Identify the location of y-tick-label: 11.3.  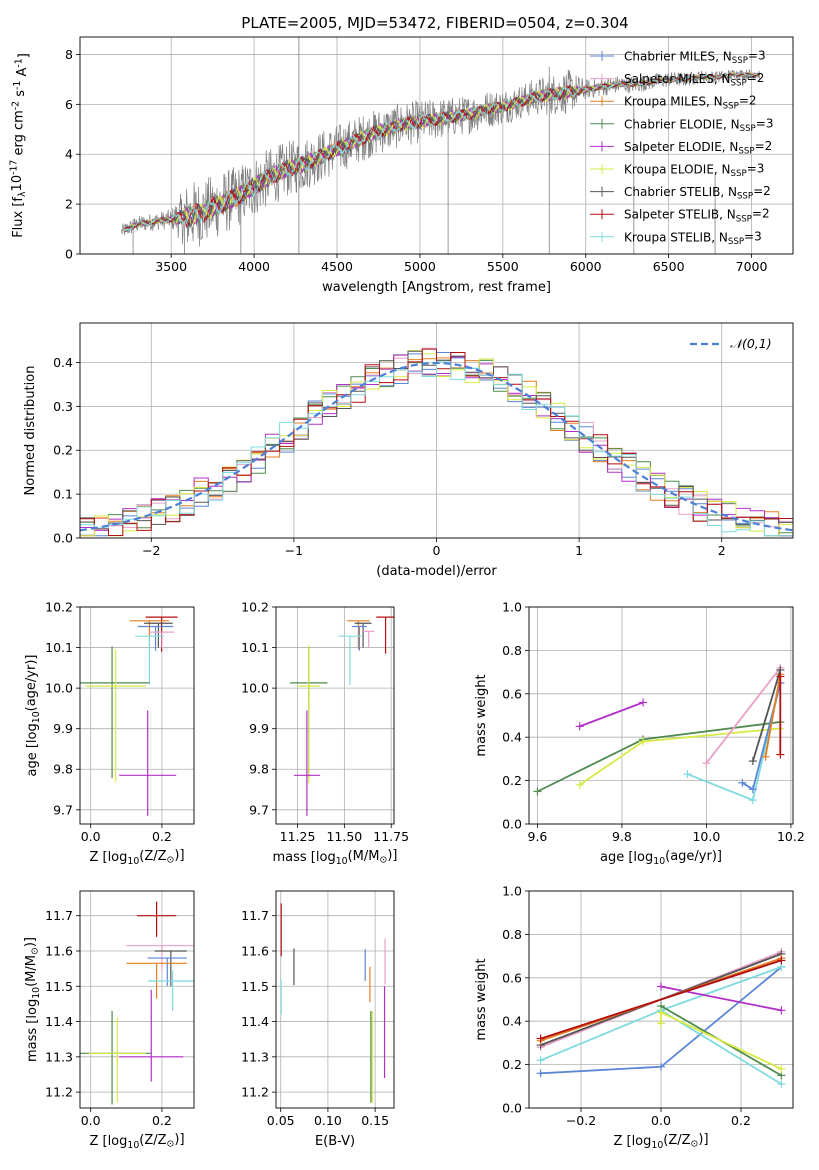
(59, 1056).